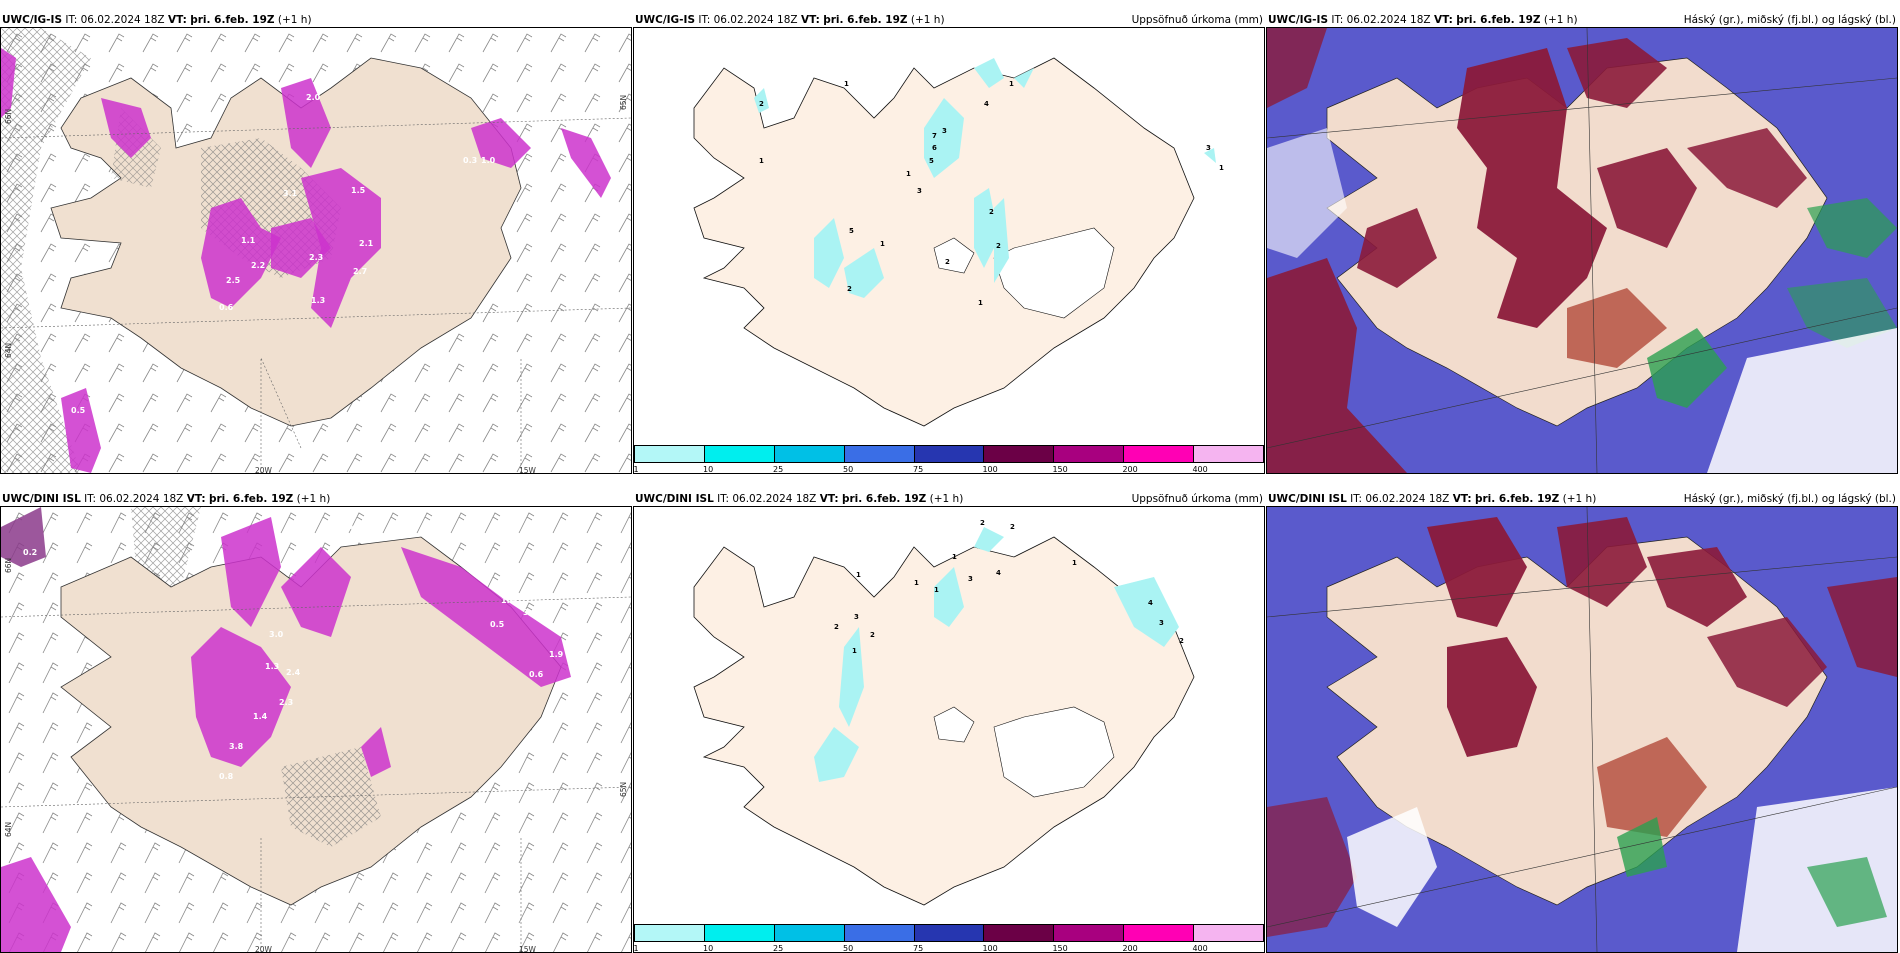 This screenshot has width=1900, height=953. Describe the element at coordinates (470, 160) in the screenshot. I see `svg-text: 0.3` at that location.